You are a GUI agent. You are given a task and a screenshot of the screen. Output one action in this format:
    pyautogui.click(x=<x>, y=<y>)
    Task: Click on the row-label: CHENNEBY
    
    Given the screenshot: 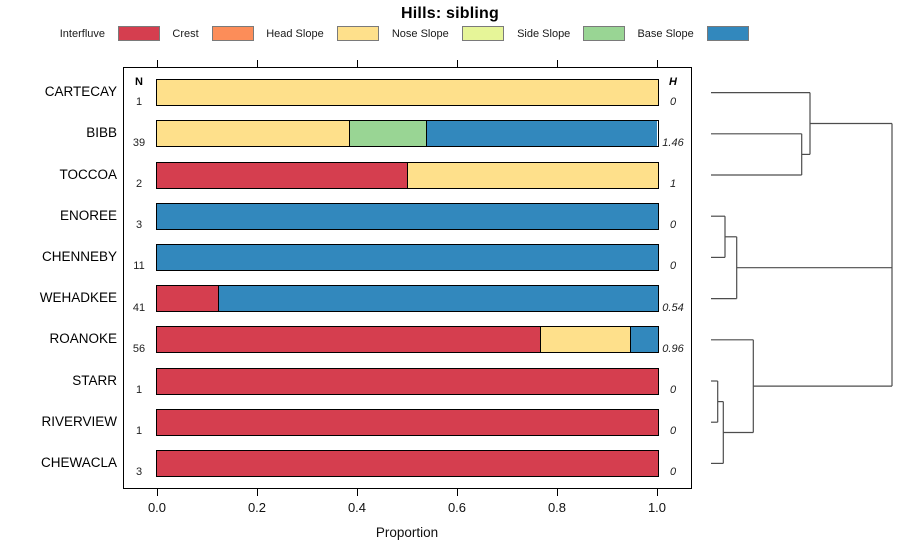 What is the action you would take?
    pyautogui.click(x=79, y=256)
    